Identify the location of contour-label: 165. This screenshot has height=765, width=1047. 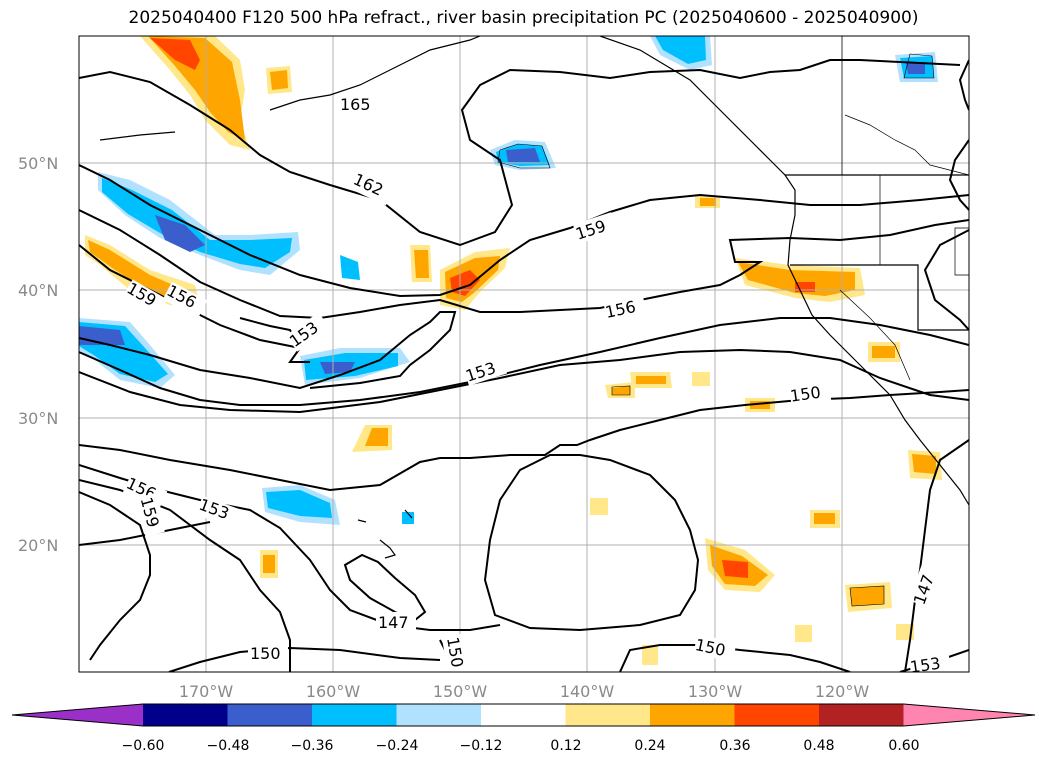
(355, 104).